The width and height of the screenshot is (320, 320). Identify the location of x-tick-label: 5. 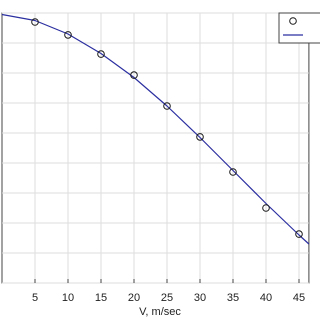
(35, 298).